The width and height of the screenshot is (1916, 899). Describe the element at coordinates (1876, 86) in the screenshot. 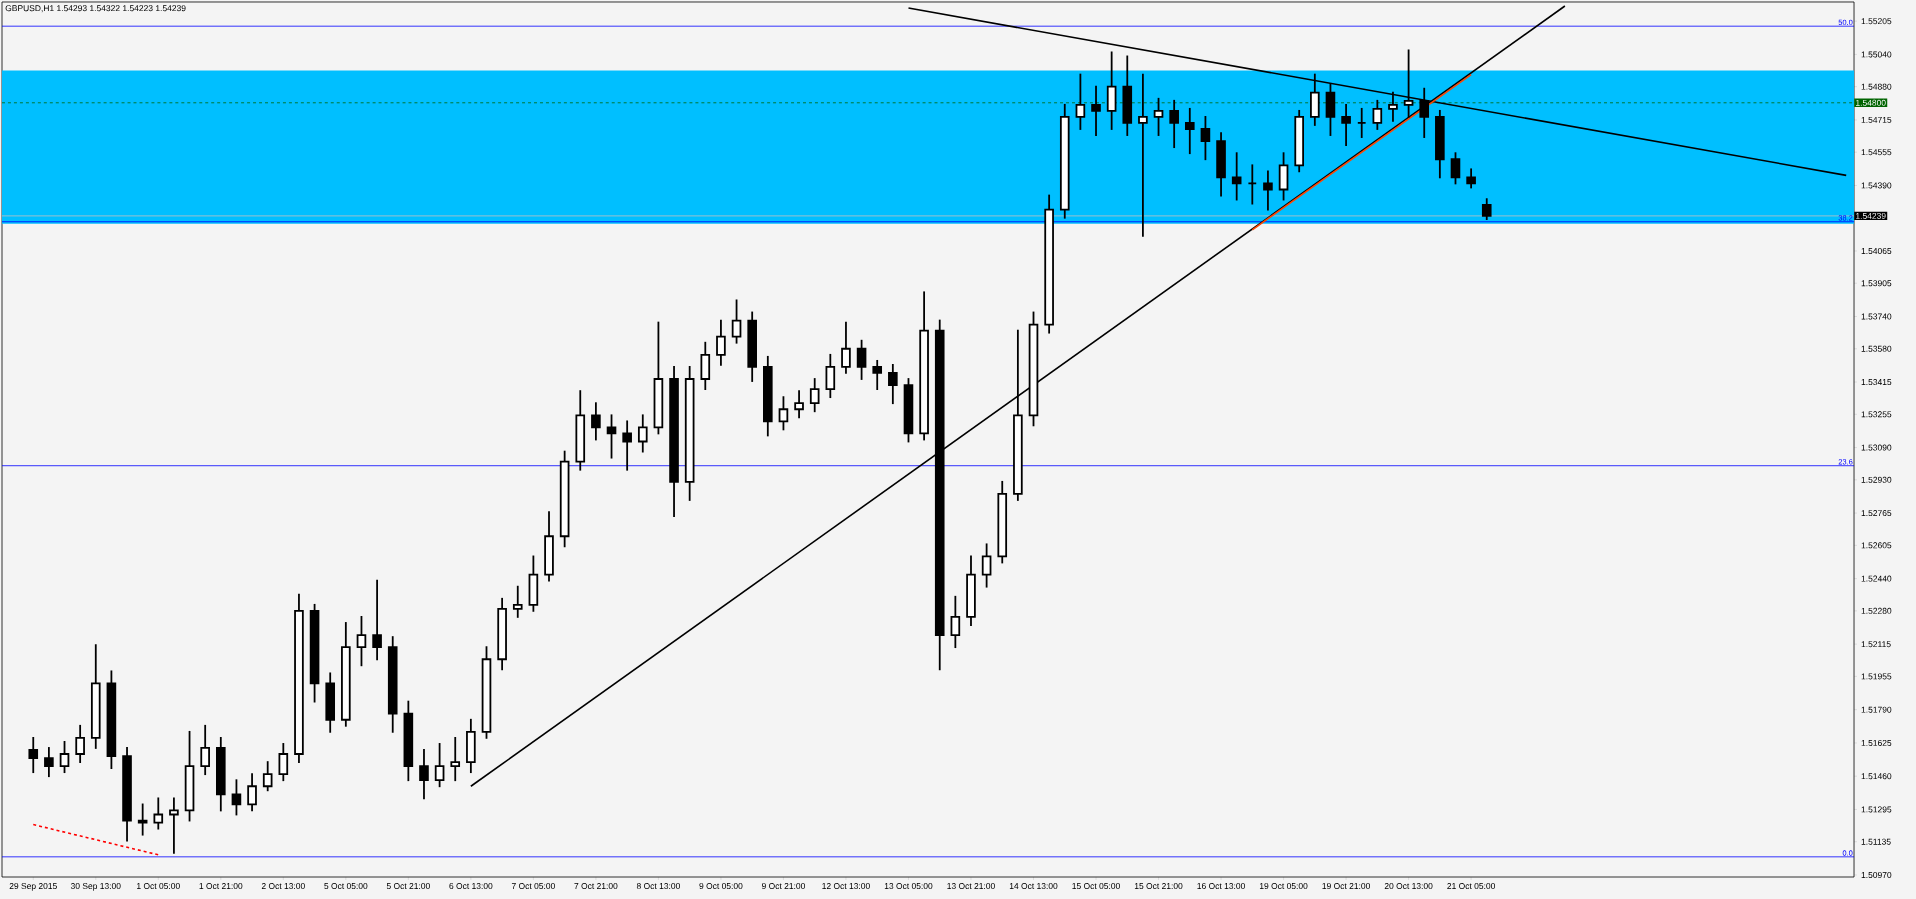

I see `y-tick-label: 1.54880` at that location.